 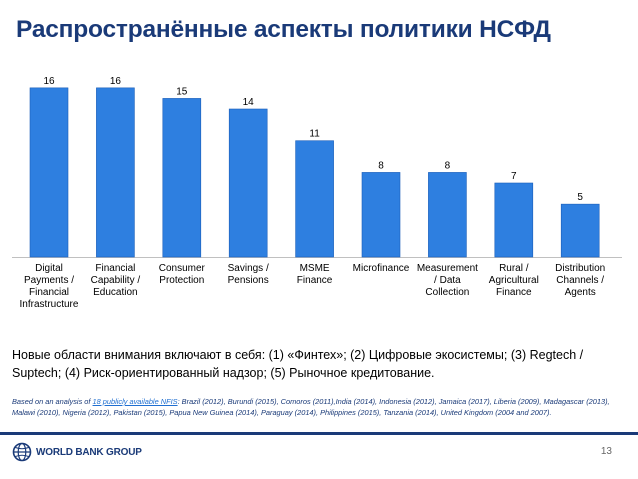 I want to click on bar-value-label: 15, so click(x=182, y=91).